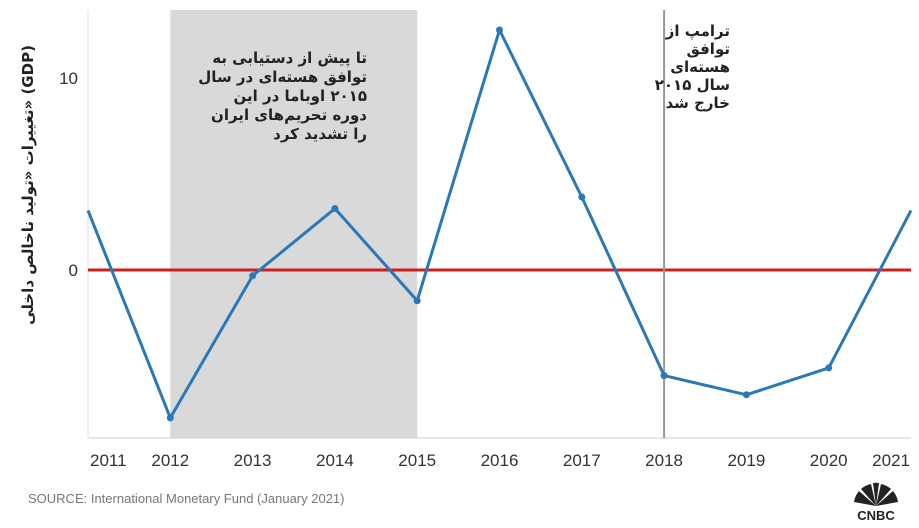 The width and height of the screenshot is (919, 528). Describe the element at coordinates (829, 460) in the screenshot. I see `x-tick-label: 2020` at that location.